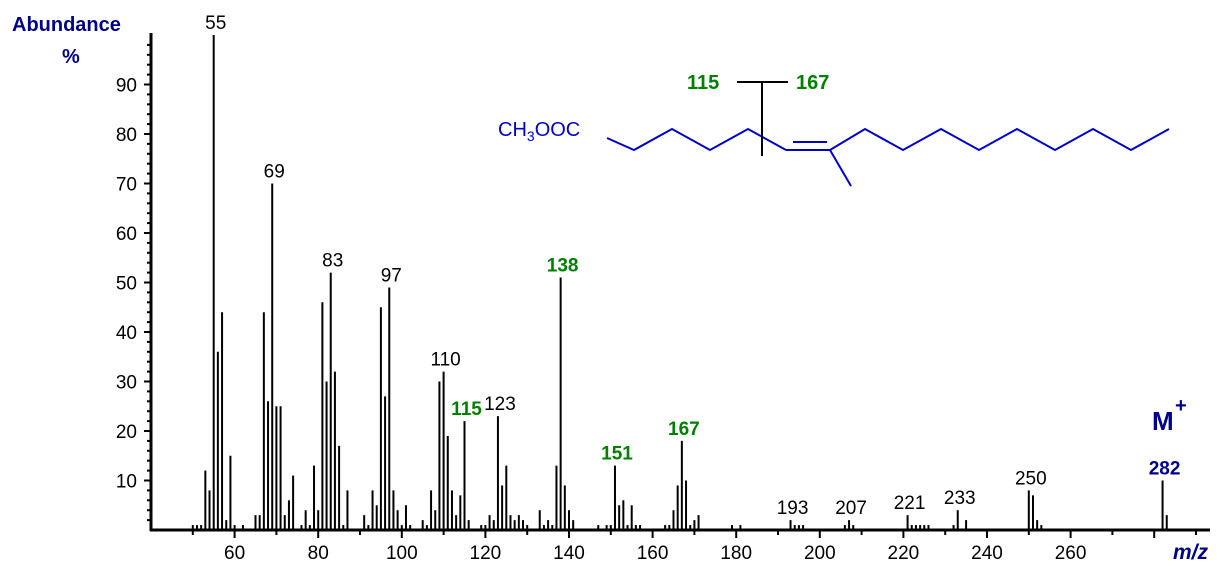  Describe the element at coordinates (318, 553) in the screenshot. I see `x-tick-label: 80` at that location.